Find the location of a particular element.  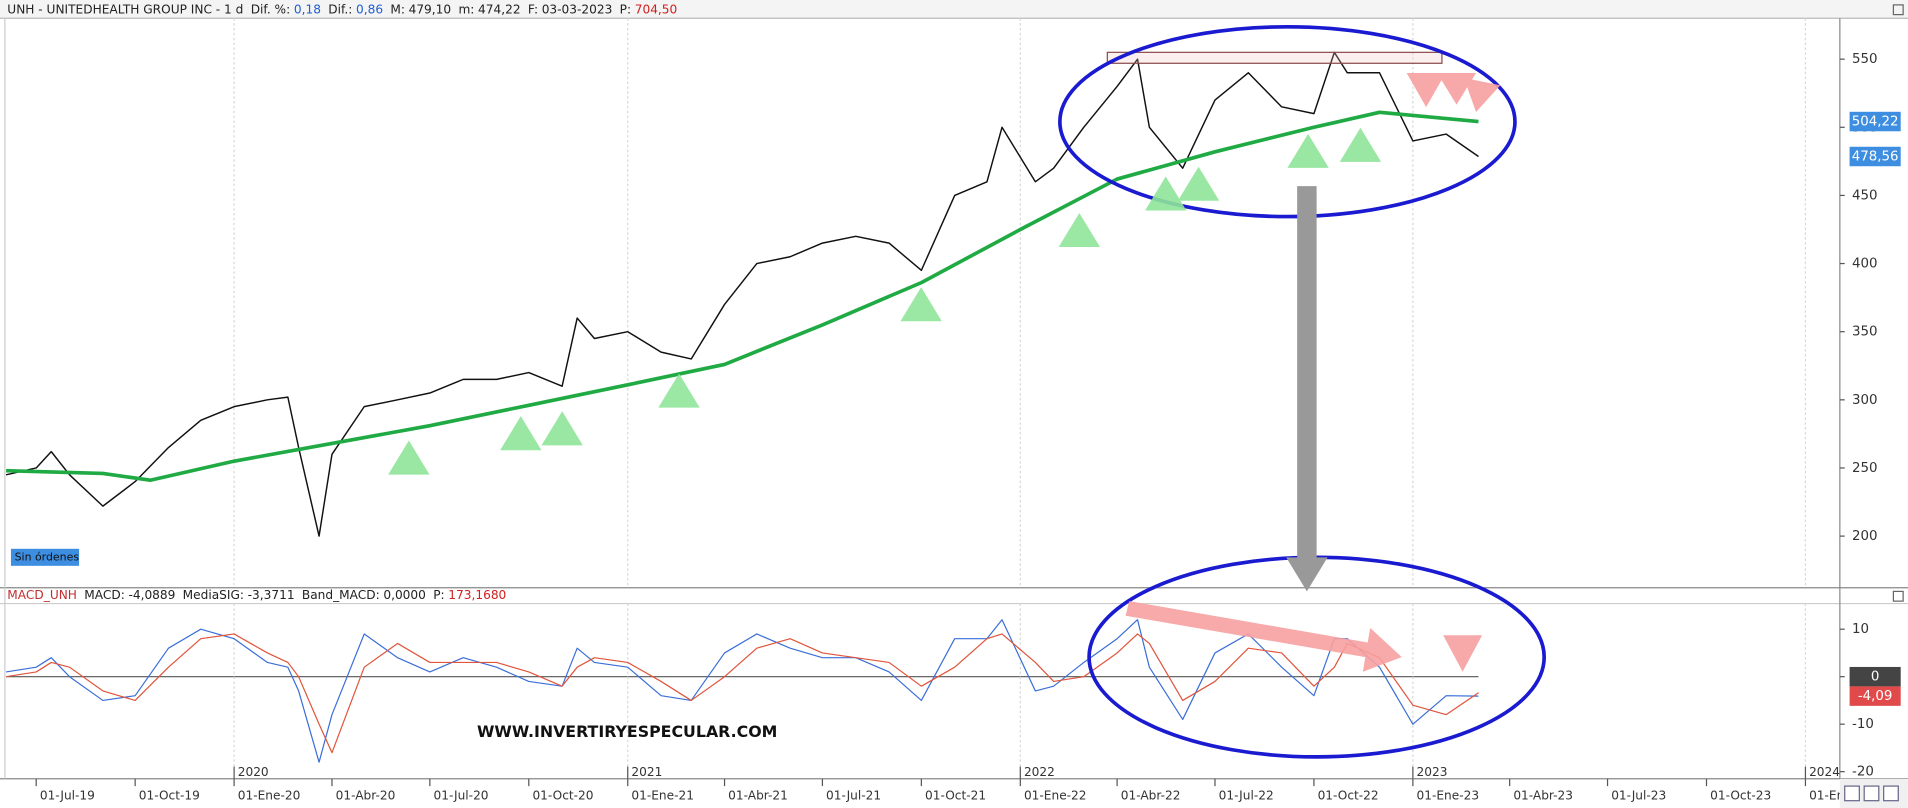

x-tick-label: 01-Ene-21 is located at coordinates (662, 795).